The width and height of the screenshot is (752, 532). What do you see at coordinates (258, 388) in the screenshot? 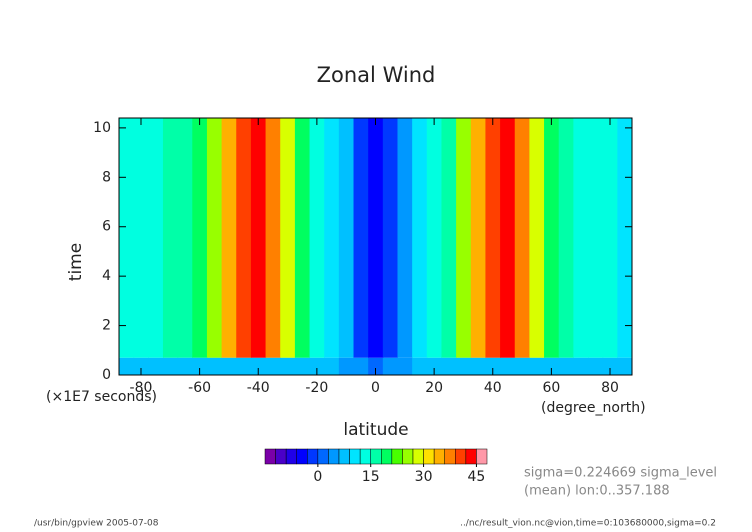
I see `x-tick-label: -40` at bounding box center [258, 388].